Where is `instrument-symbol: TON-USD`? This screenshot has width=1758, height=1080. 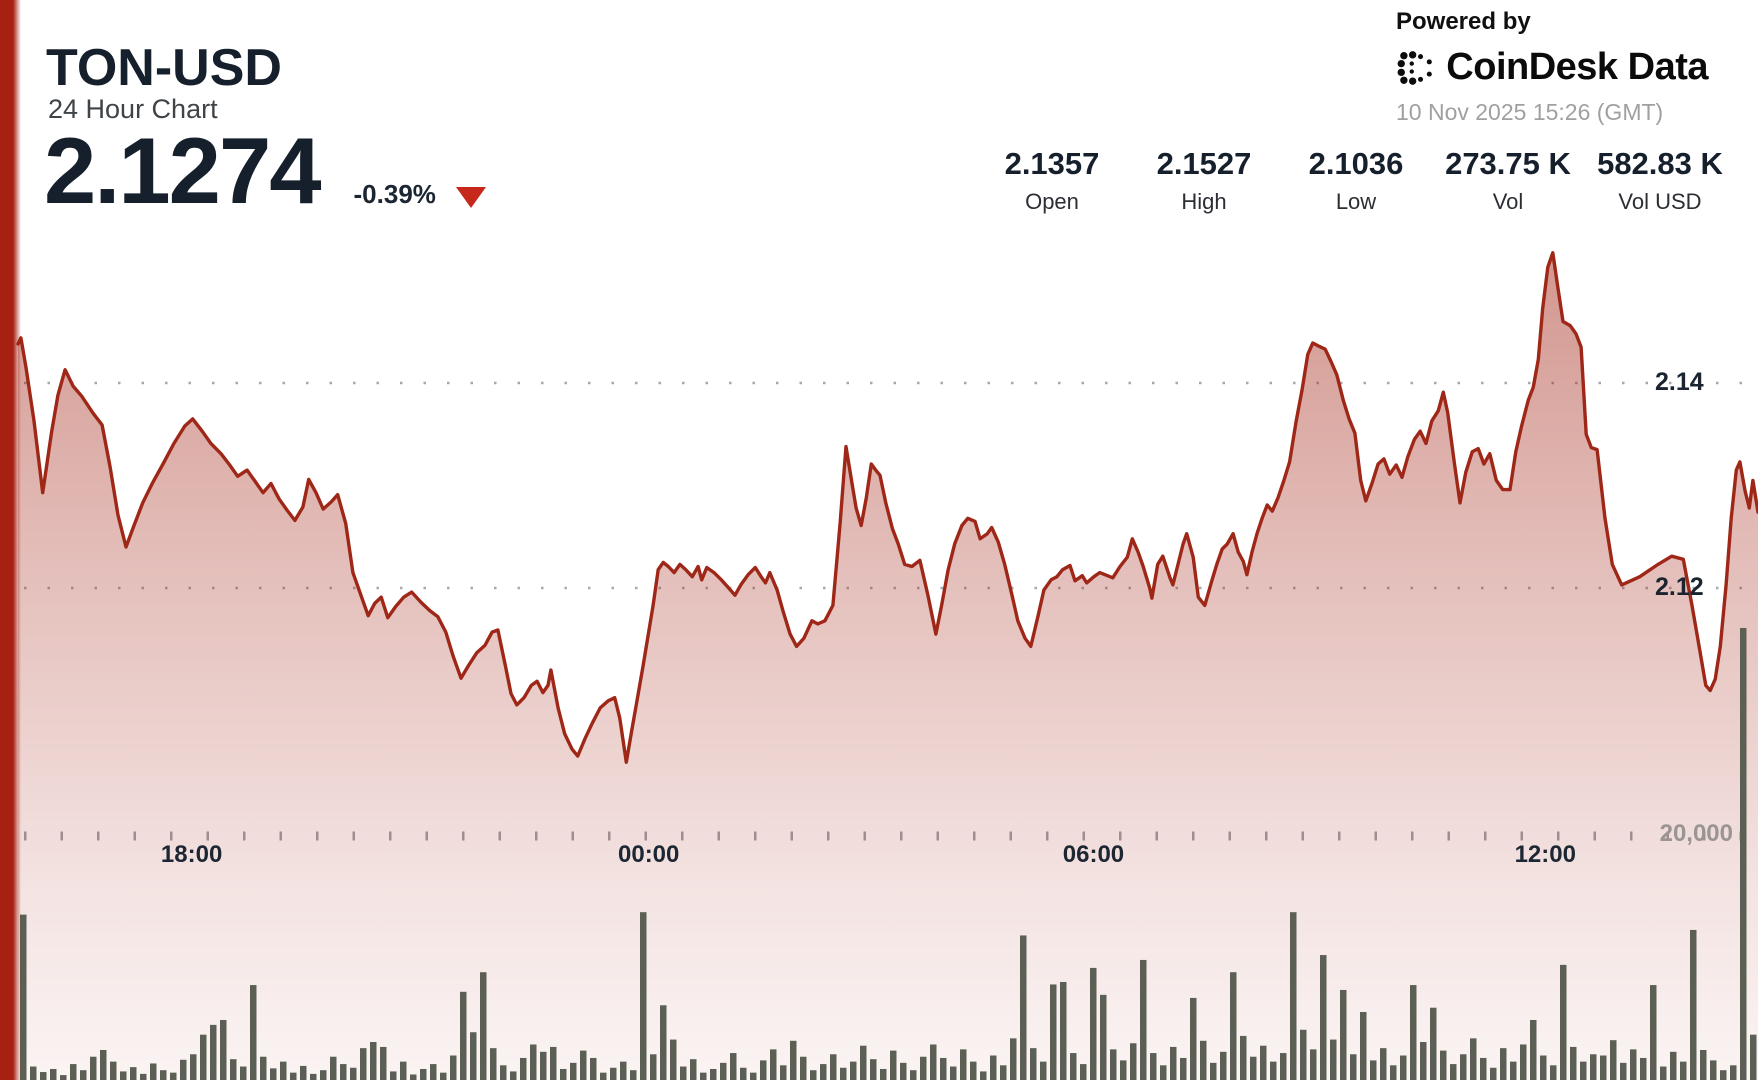 instrument-symbol: TON-USD is located at coordinates (164, 68).